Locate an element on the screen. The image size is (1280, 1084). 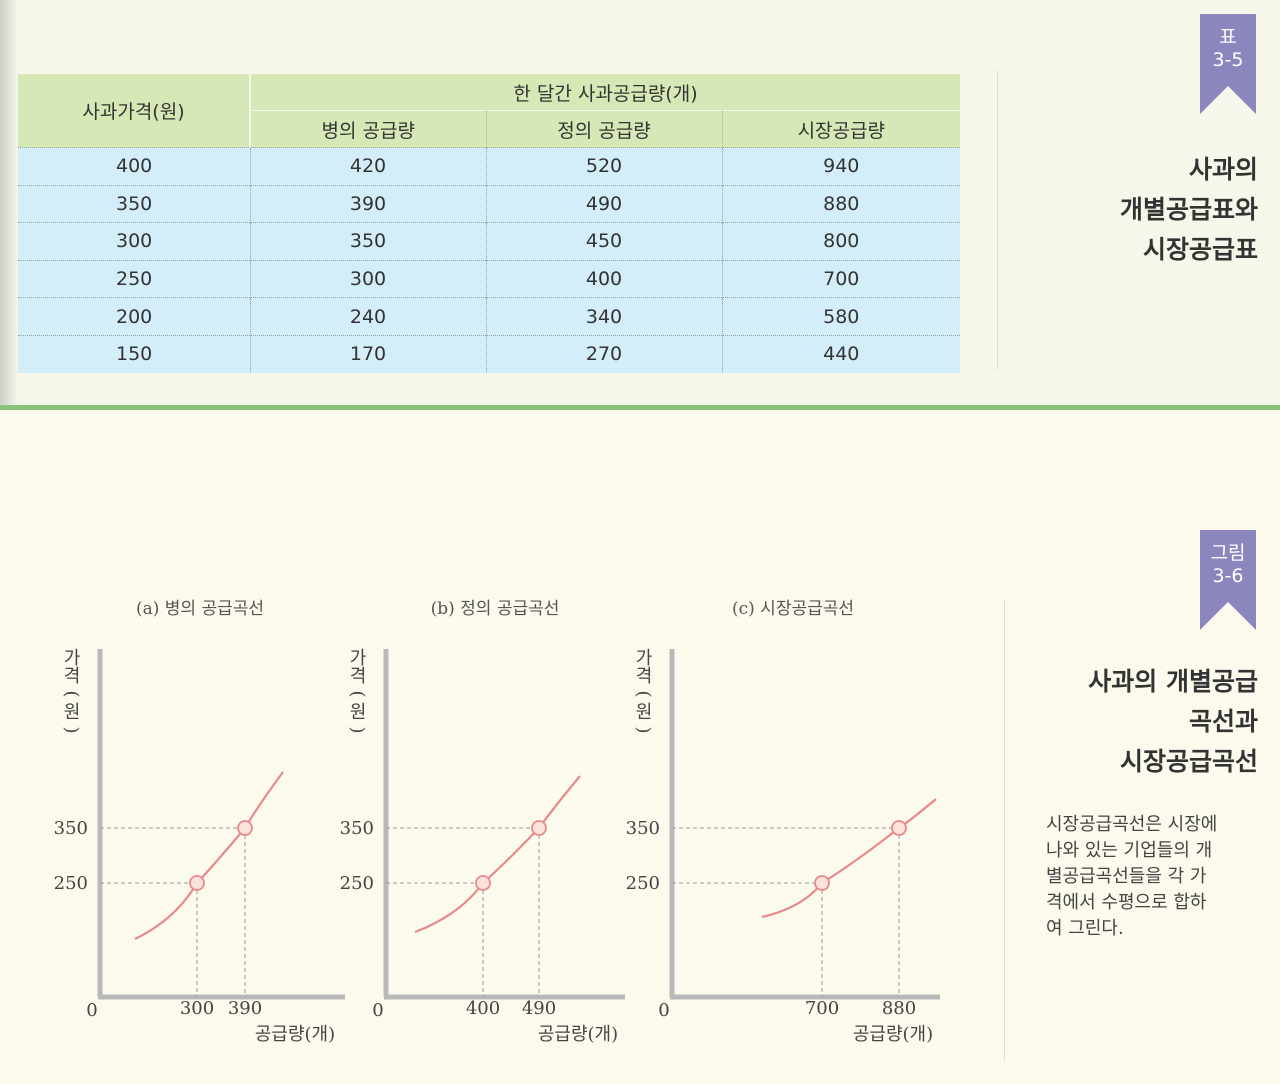
table-row: 250 300 400 700 is located at coordinates (489, 278).